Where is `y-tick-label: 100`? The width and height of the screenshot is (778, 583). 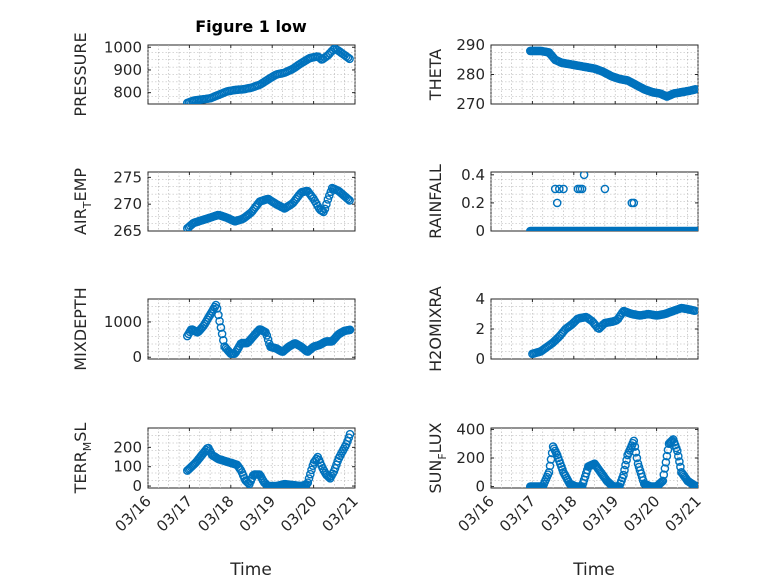
y-tick-label: 100 is located at coordinates (127, 467).